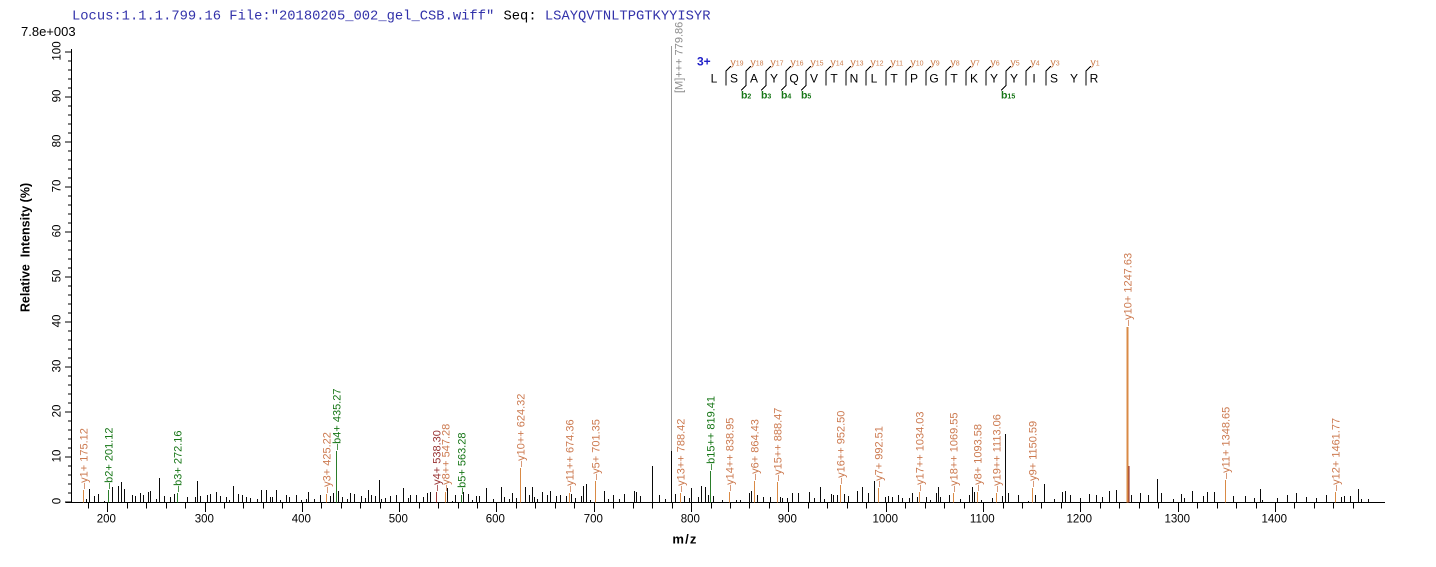 This screenshot has width=1436, height=567. I want to click on svg-text: –y8+ 1093.58, so click(979, 457).